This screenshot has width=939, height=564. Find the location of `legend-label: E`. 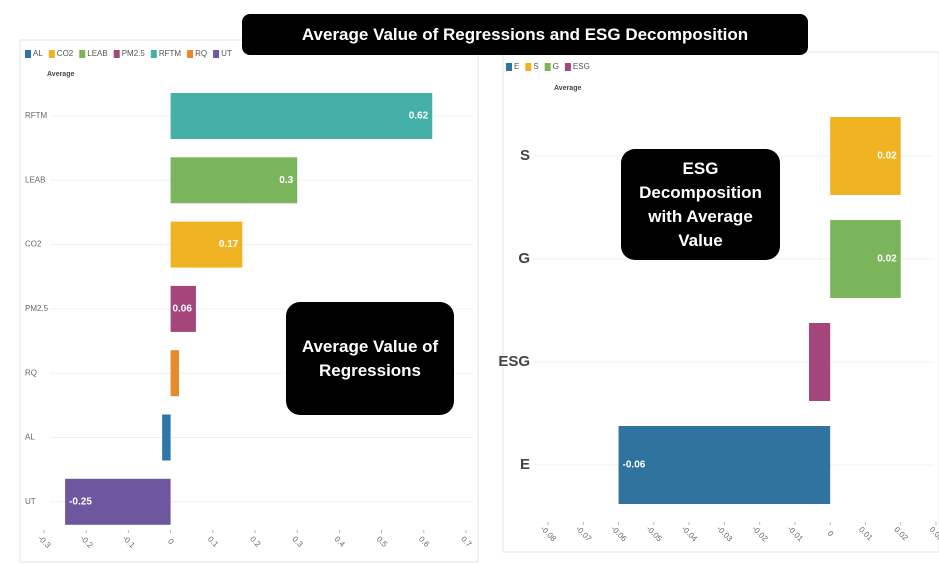

legend-label: E is located at coordinates (516, 66).